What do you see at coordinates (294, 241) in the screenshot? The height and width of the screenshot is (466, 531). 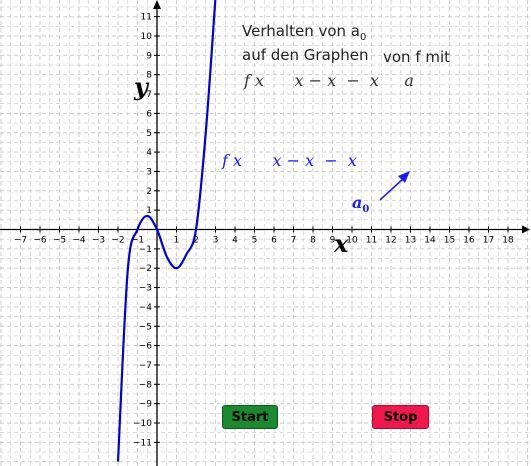 I see `x-tick-label: 7` at bounding box center [294, 241].